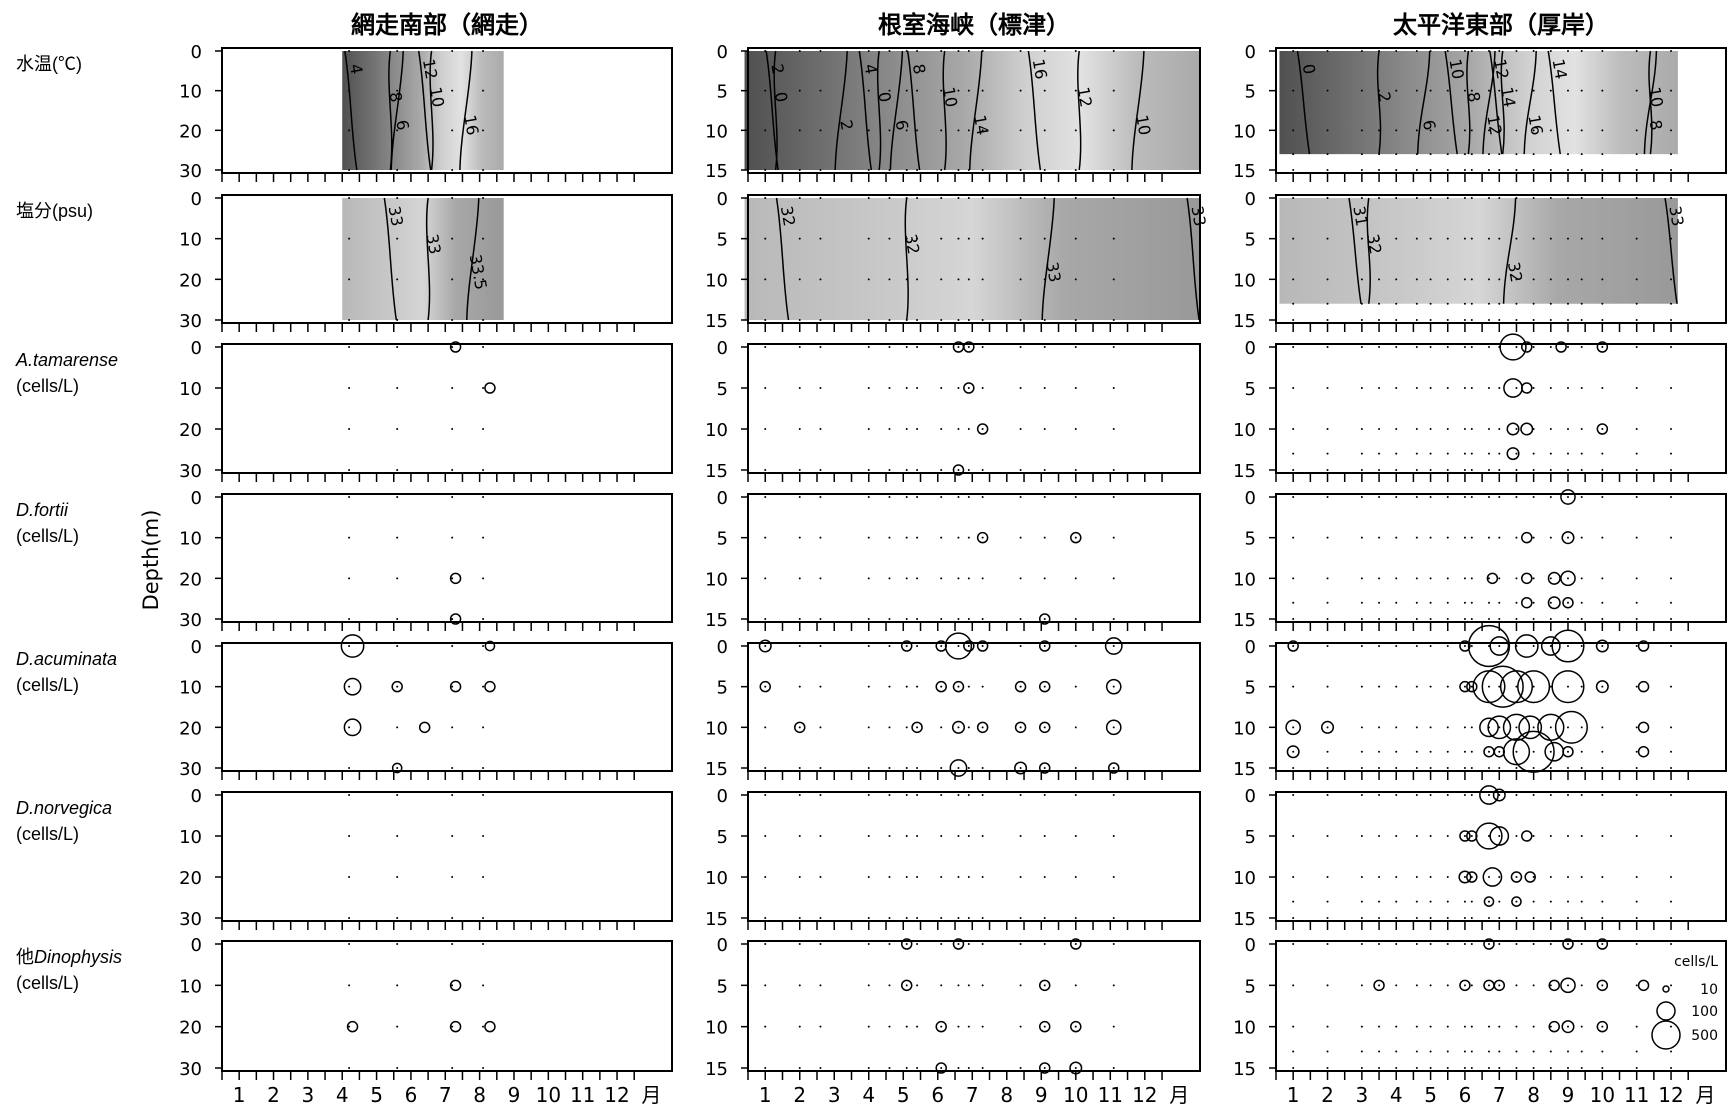 The image size is (1728, 1116). Describe the element at coordinates (722, 539) in the screenshot. I see `y-tick-label: 5` at that location.